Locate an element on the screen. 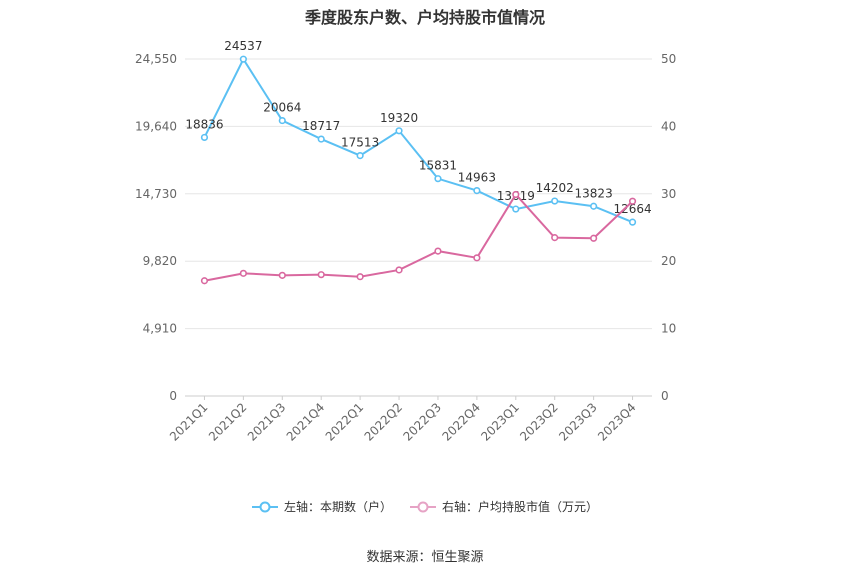  data-label: 19320 is located at coordinates (399, 118).